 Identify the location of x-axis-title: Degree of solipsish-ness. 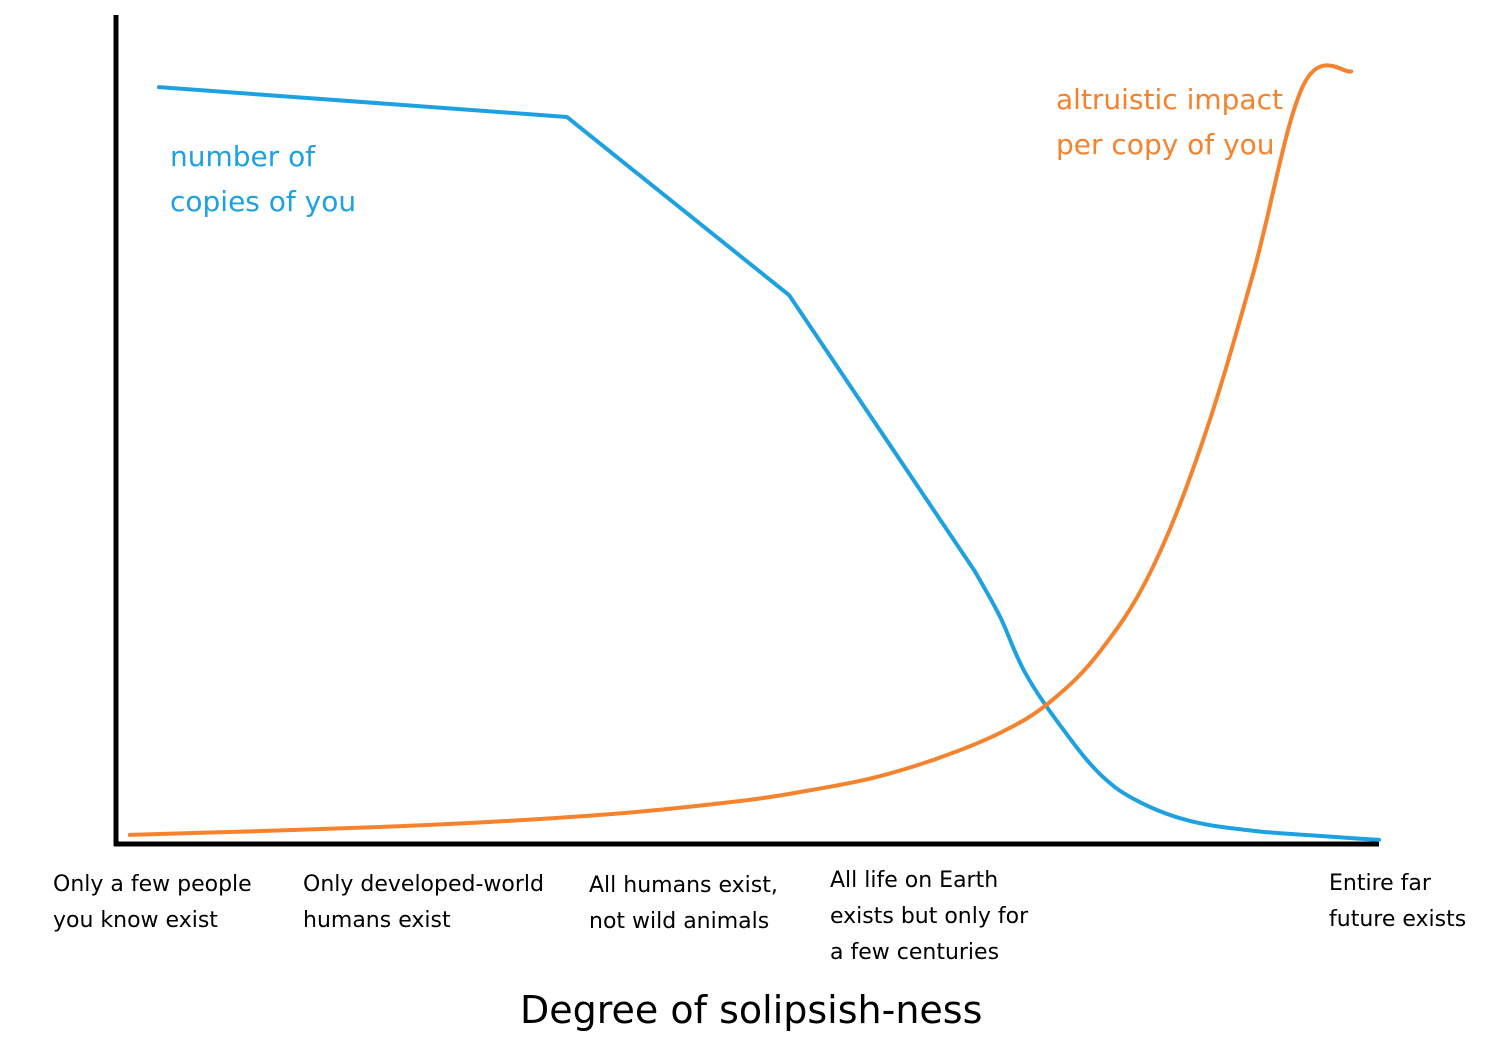
(751, 1010).